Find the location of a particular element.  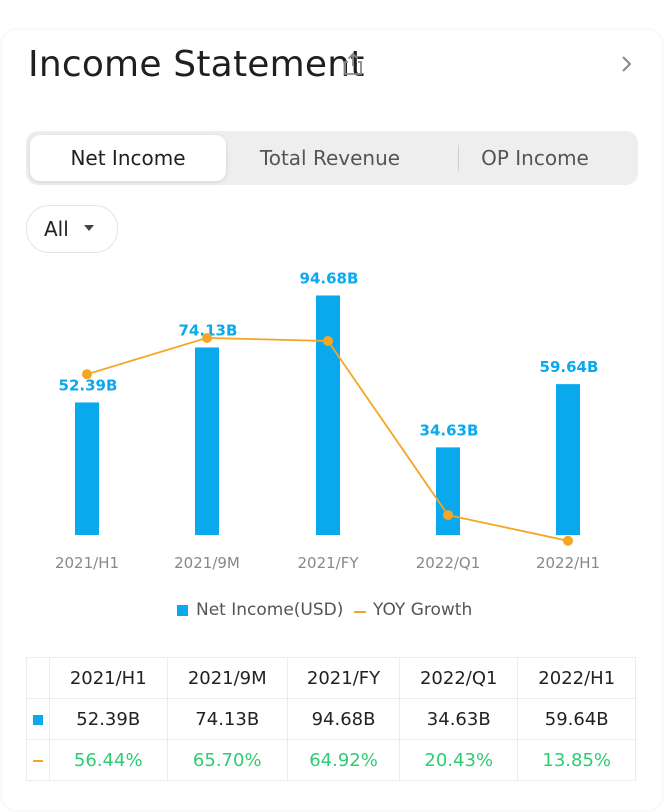

tab-divider is located at coordinates (458, 158).